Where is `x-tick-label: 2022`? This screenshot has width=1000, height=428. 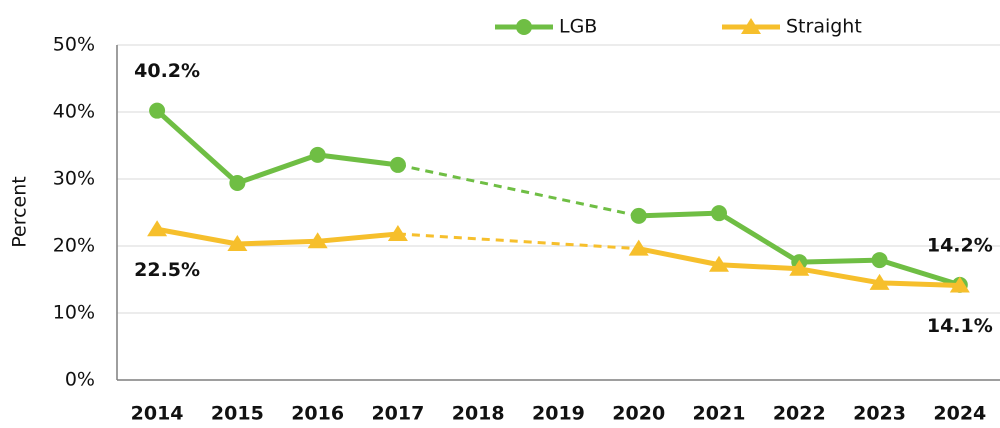
x-tick-label: 2022 is located at coordinates (799, 414).